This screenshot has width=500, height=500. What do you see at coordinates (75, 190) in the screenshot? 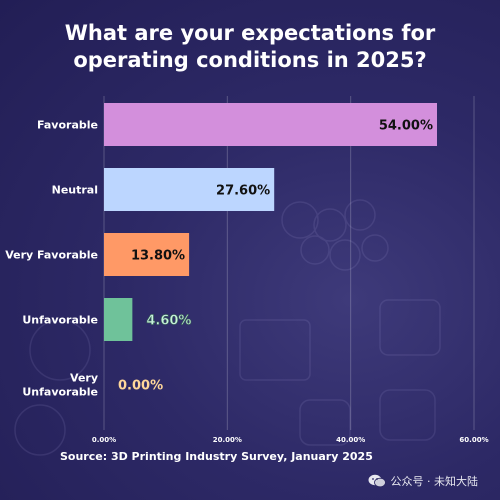
I see `category-label: Neutral` at bounding box center [75, 190].